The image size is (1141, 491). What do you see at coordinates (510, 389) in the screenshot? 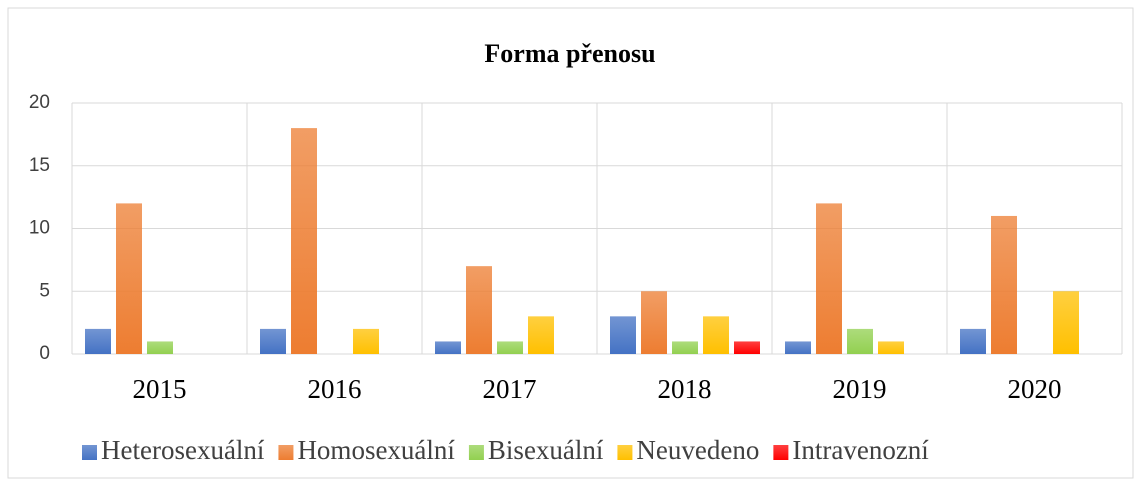
I see `x-tick-label: 2017` at bounding box center [510, 389].